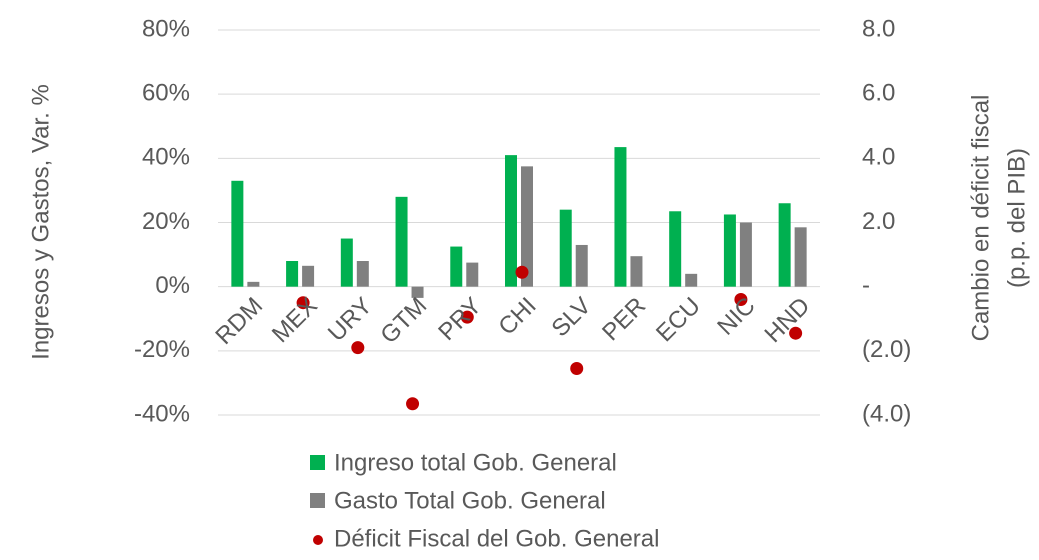  Describe the element at coordinates (403, 320) in the screenshot. I see `x-tick-label: GTM` at that location.